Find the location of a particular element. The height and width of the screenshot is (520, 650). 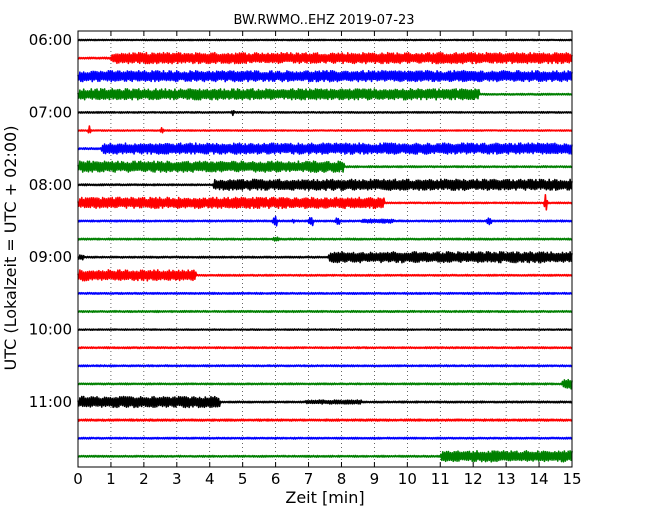

y-tick-label: 07:00 is located at coordinates (50, 112).